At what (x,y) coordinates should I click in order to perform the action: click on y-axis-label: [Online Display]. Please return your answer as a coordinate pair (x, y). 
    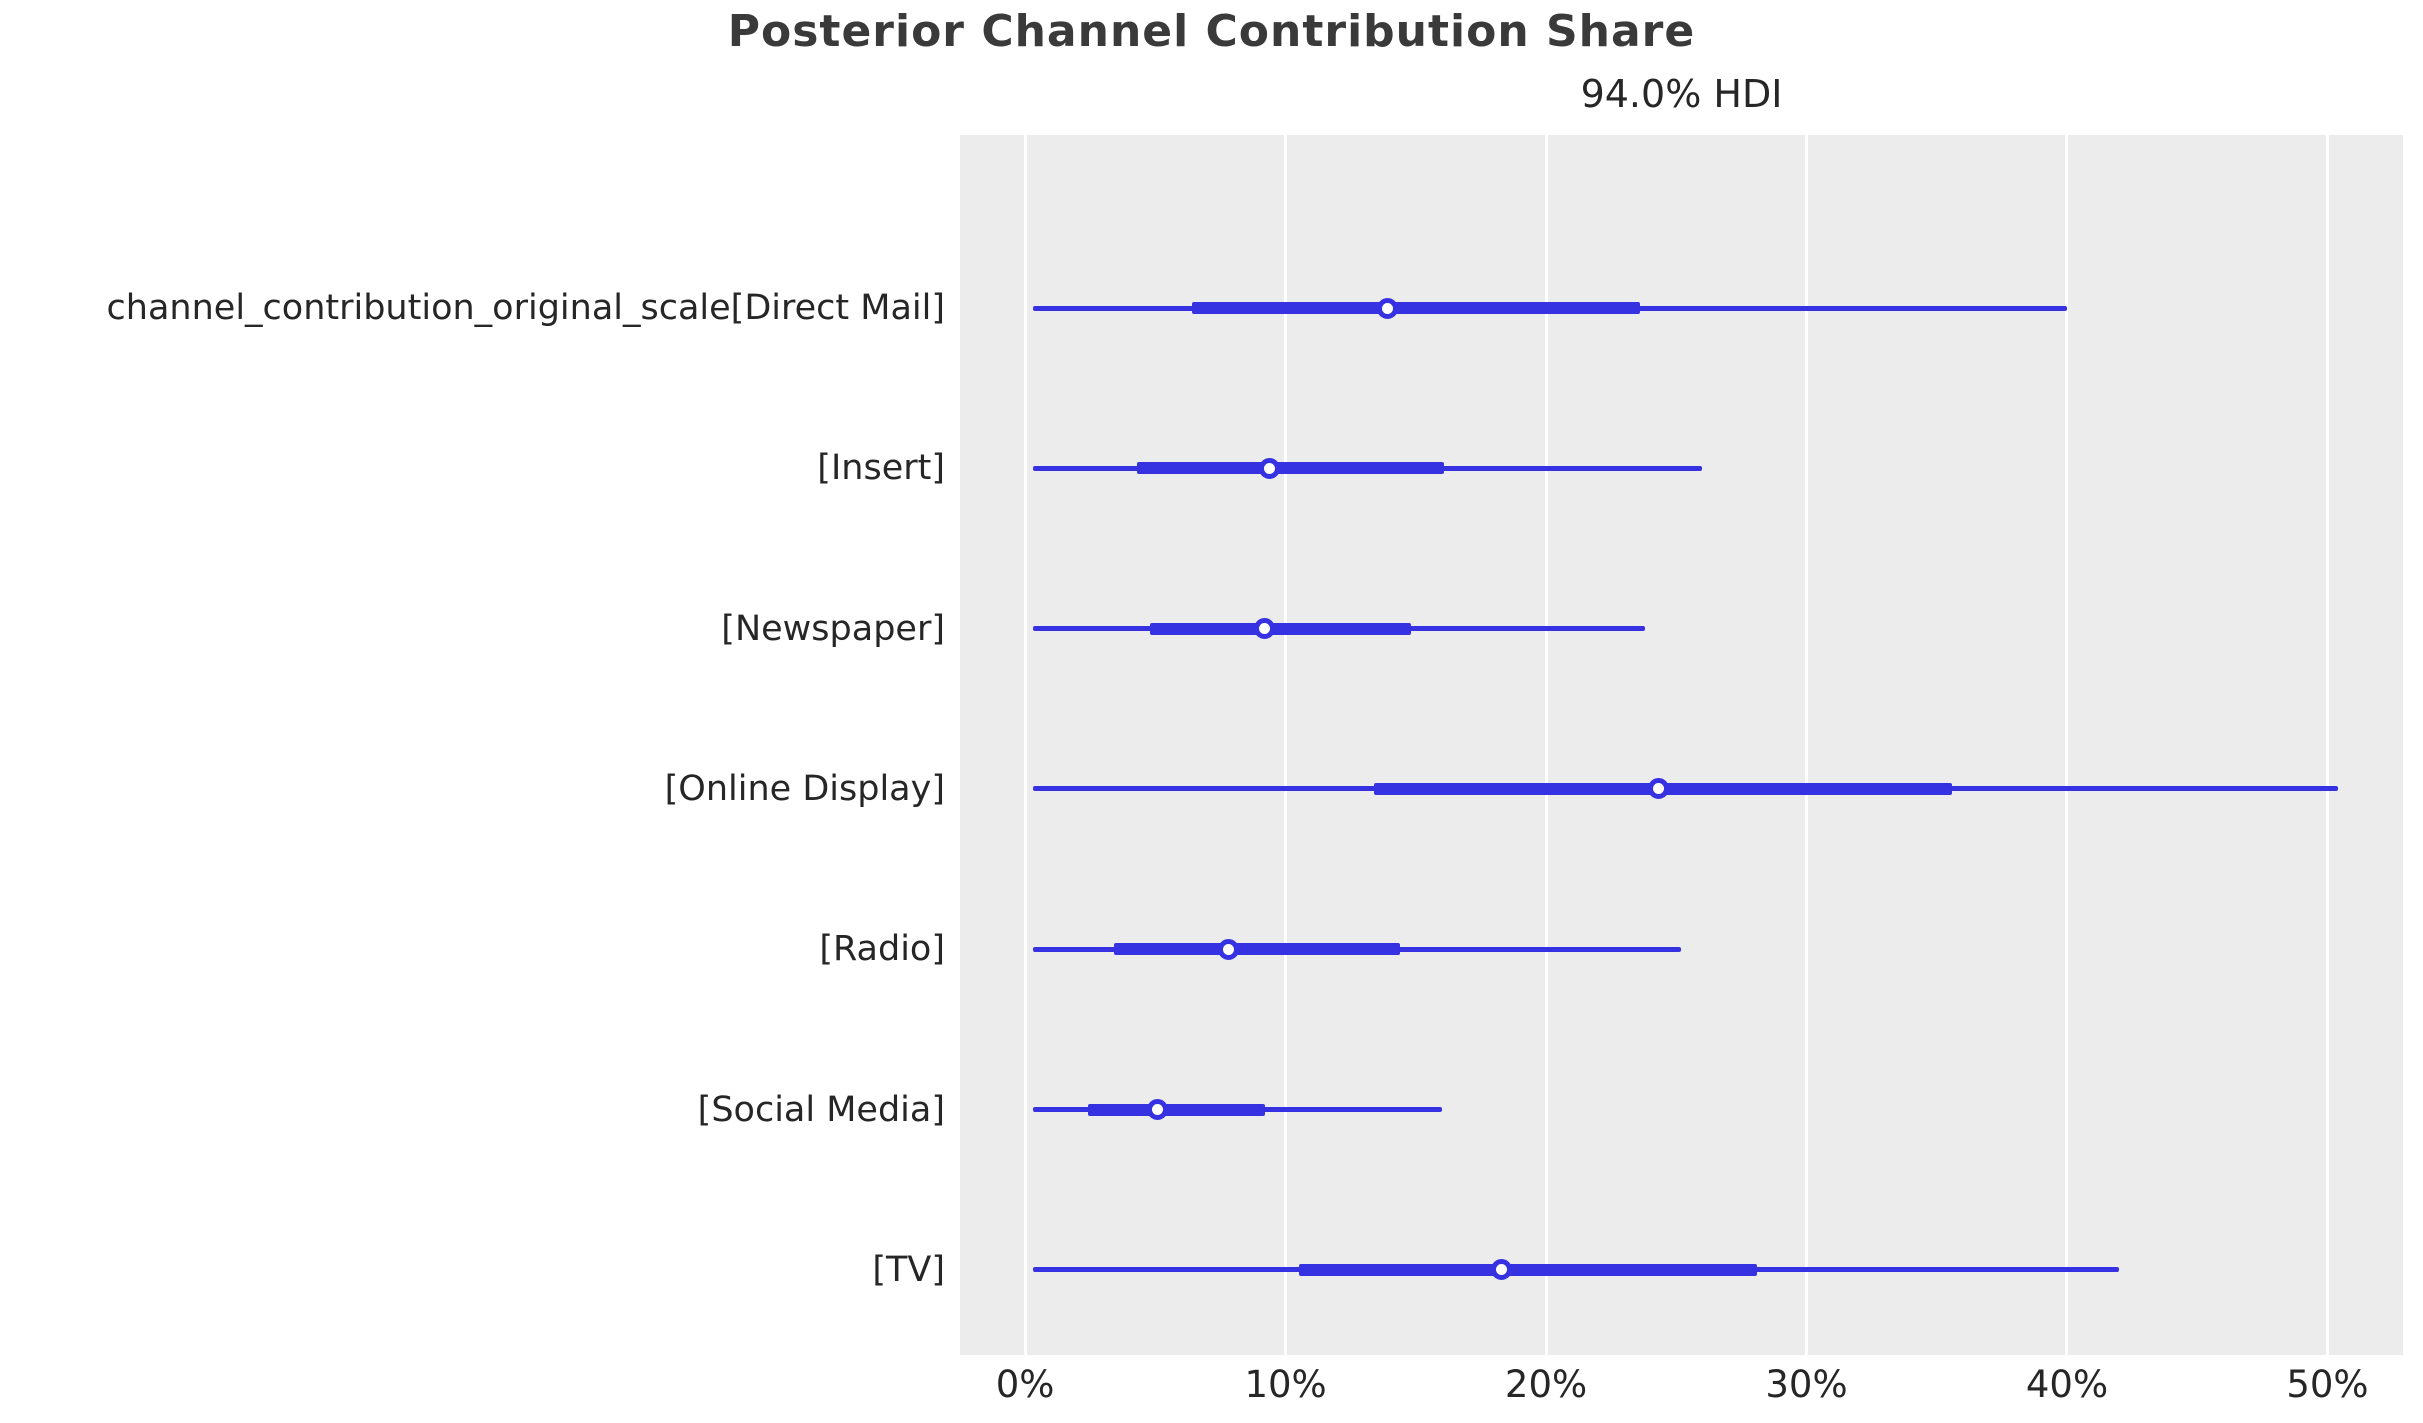
    Looking at the image, I should click on (804, 788).